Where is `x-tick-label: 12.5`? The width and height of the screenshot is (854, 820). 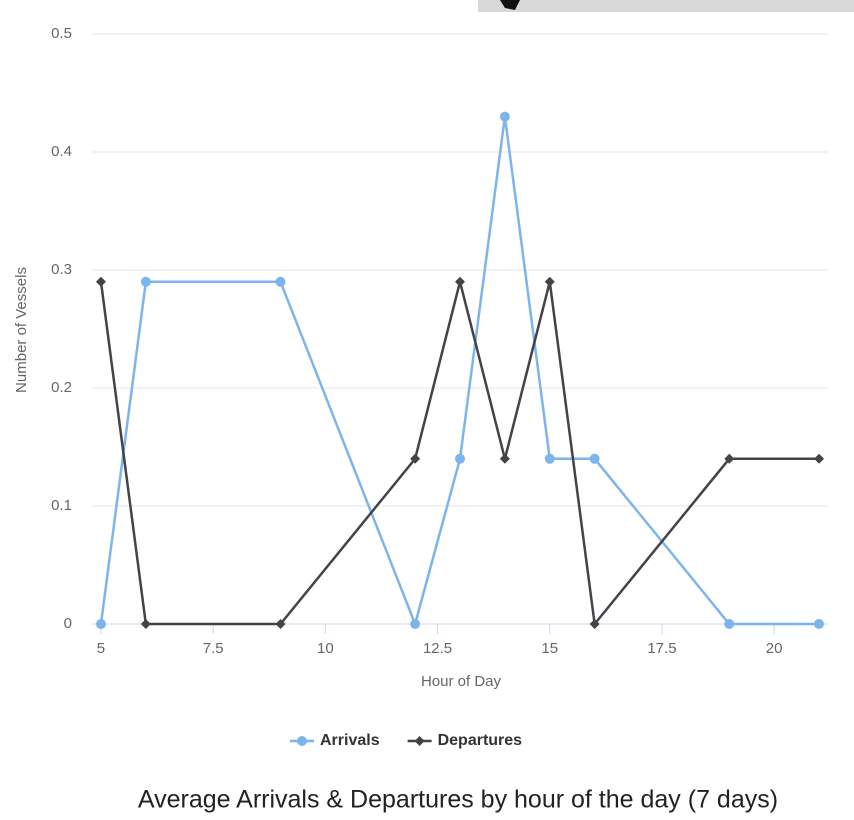 x-tick-label: 12.5 is located at coordinates (437, 648).